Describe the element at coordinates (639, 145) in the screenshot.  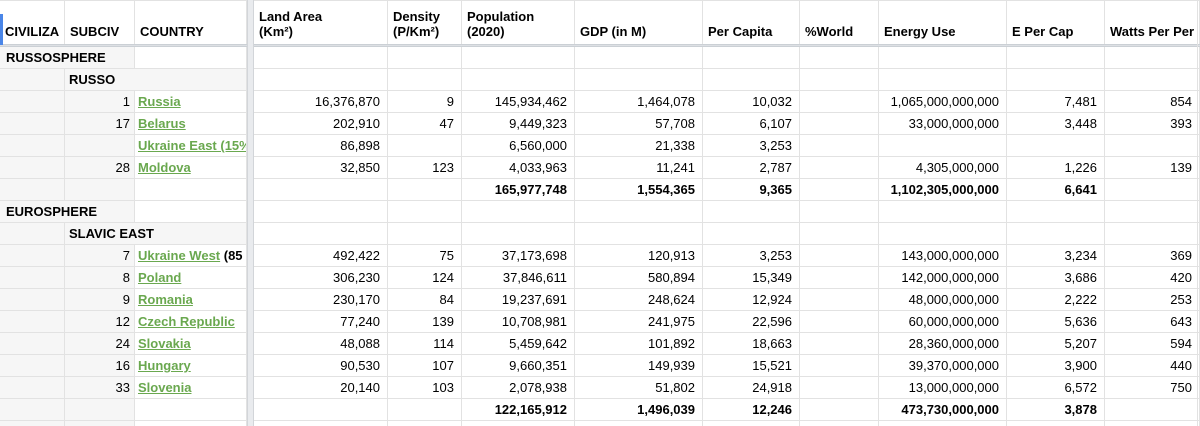
I see `cell-gdp: 21,338` at that location.